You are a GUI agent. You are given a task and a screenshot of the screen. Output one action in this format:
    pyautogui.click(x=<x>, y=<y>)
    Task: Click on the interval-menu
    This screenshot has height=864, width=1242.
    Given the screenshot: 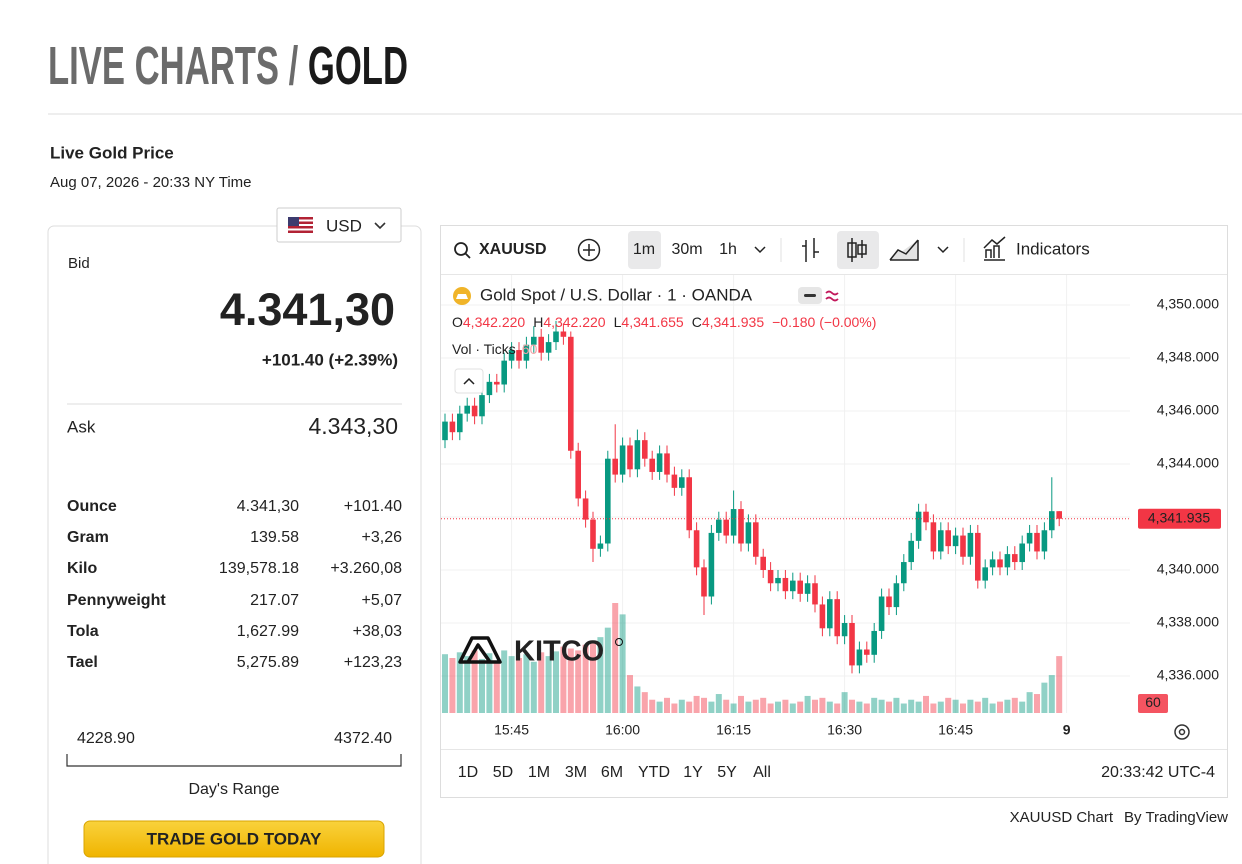 What is the action you would take?
    pyautogui.click(x=760, y=250)
    